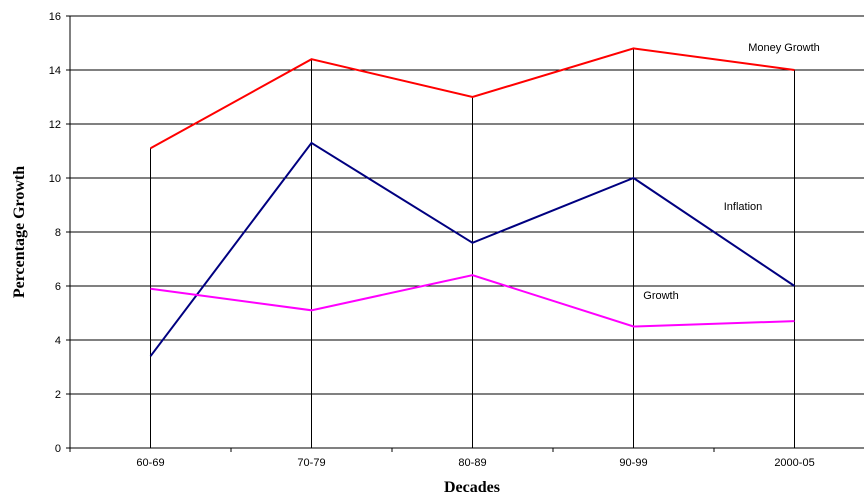 The width and height of the screenshot is (864, 498). Describe the element at coordinates (55, 179) in the screenshot. I see `y-tick-label: 10` at that location.